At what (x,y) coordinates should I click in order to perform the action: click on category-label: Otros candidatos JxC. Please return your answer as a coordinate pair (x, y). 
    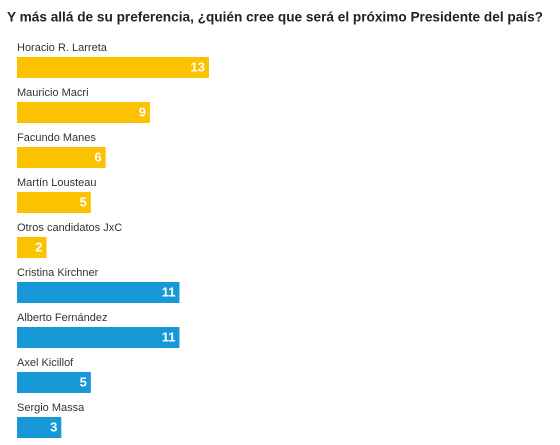
    Looking at the image, I should click on (69, 228).